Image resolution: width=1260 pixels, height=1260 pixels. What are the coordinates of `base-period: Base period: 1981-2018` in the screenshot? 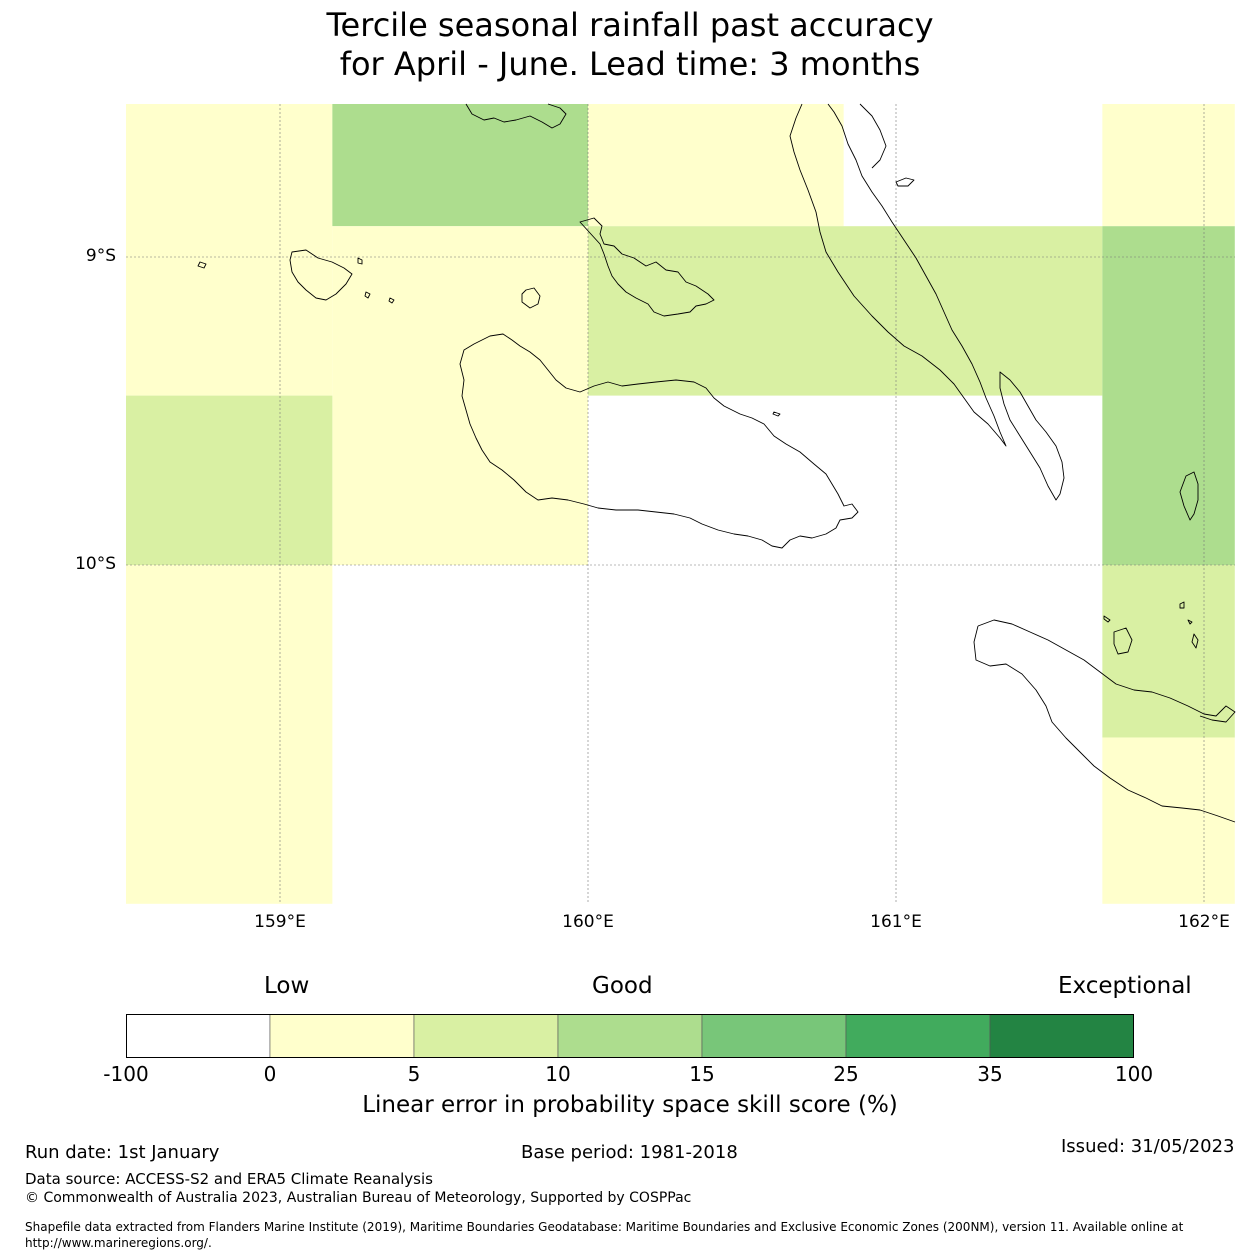 It's located at (629, 1152).